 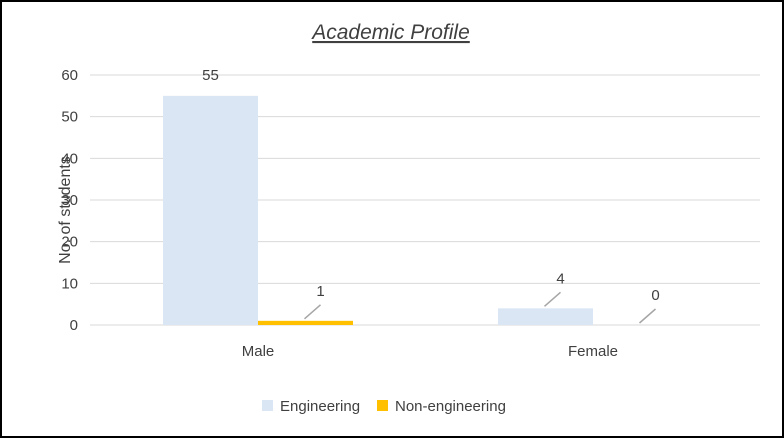 I want to click on y-tick-label: 0, so click(x=74, y=325).